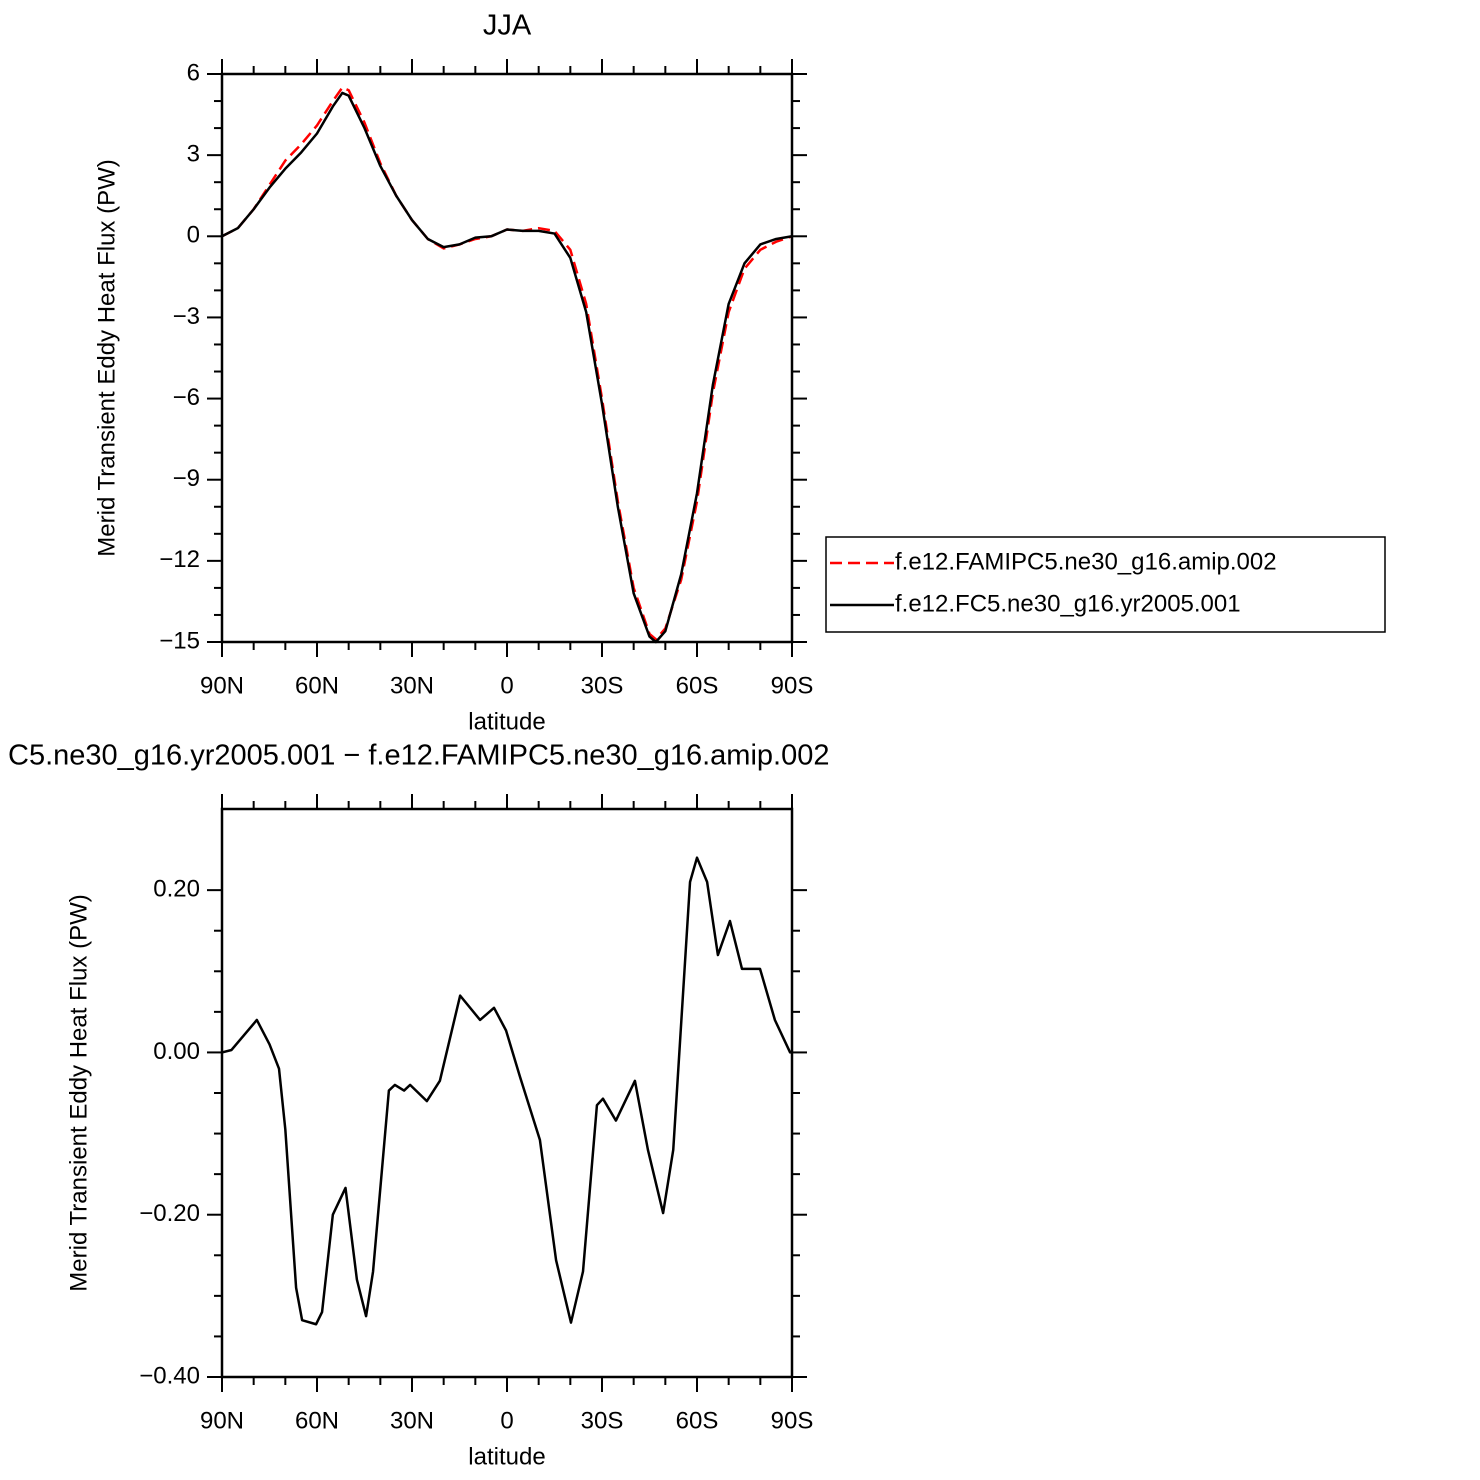 The width and height of the screenshot is (1480, 1480). Describe the element at coordinates (179, 640) in the screenshot. I see `y-tick-label: −15` at that location.